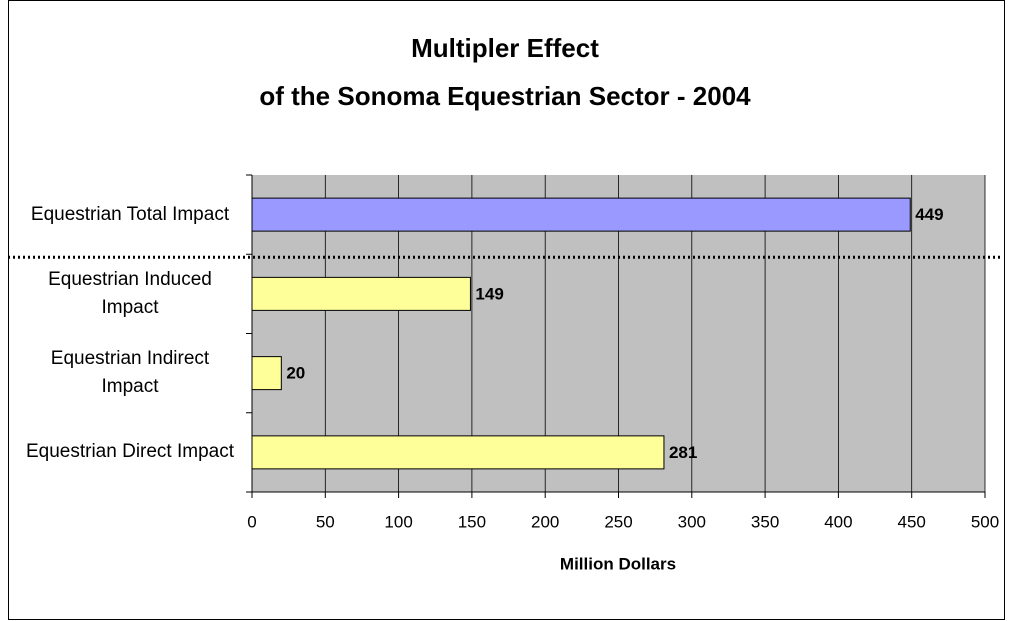 This screenshot has height=621, width=1011. Describe the element at coordinates (683, 452) in the screenshot. I see `data-label: 281` at that location.